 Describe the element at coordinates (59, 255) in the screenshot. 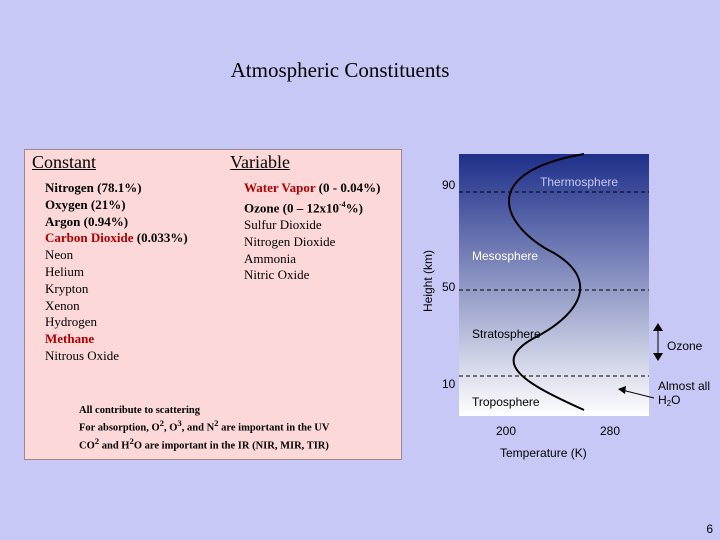

I see `constant-item: Neon` at that location.